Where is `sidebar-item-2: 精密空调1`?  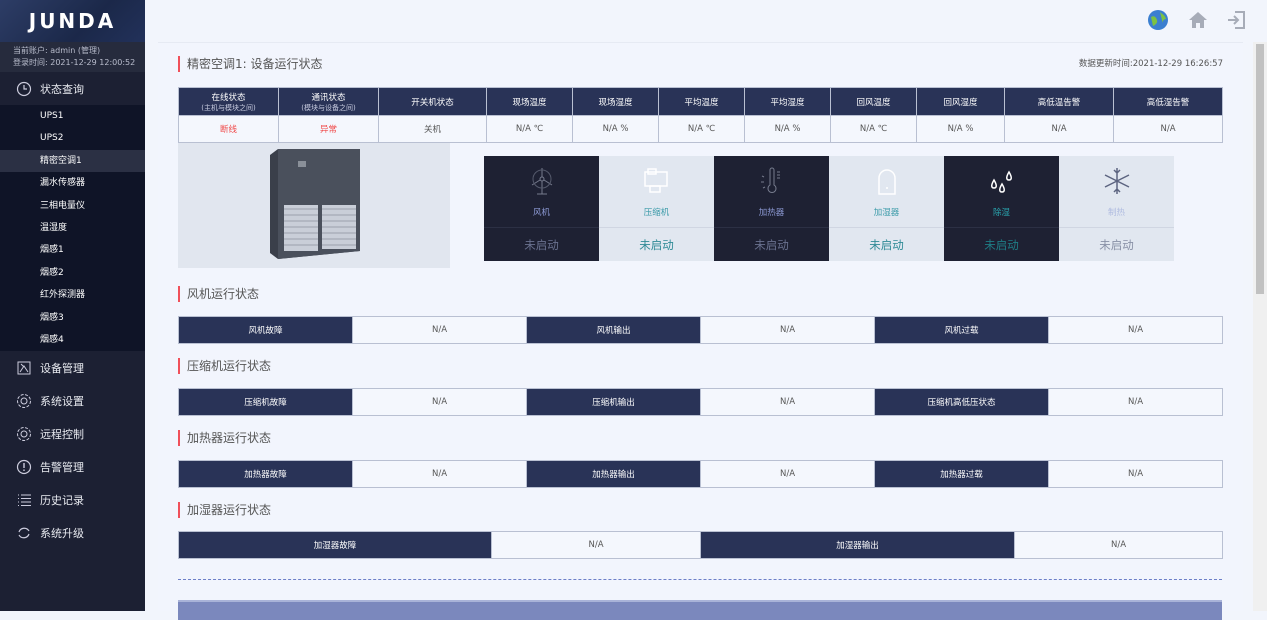 sidebar-item-2: 精密空调1 is located at coordinates (72, 161).